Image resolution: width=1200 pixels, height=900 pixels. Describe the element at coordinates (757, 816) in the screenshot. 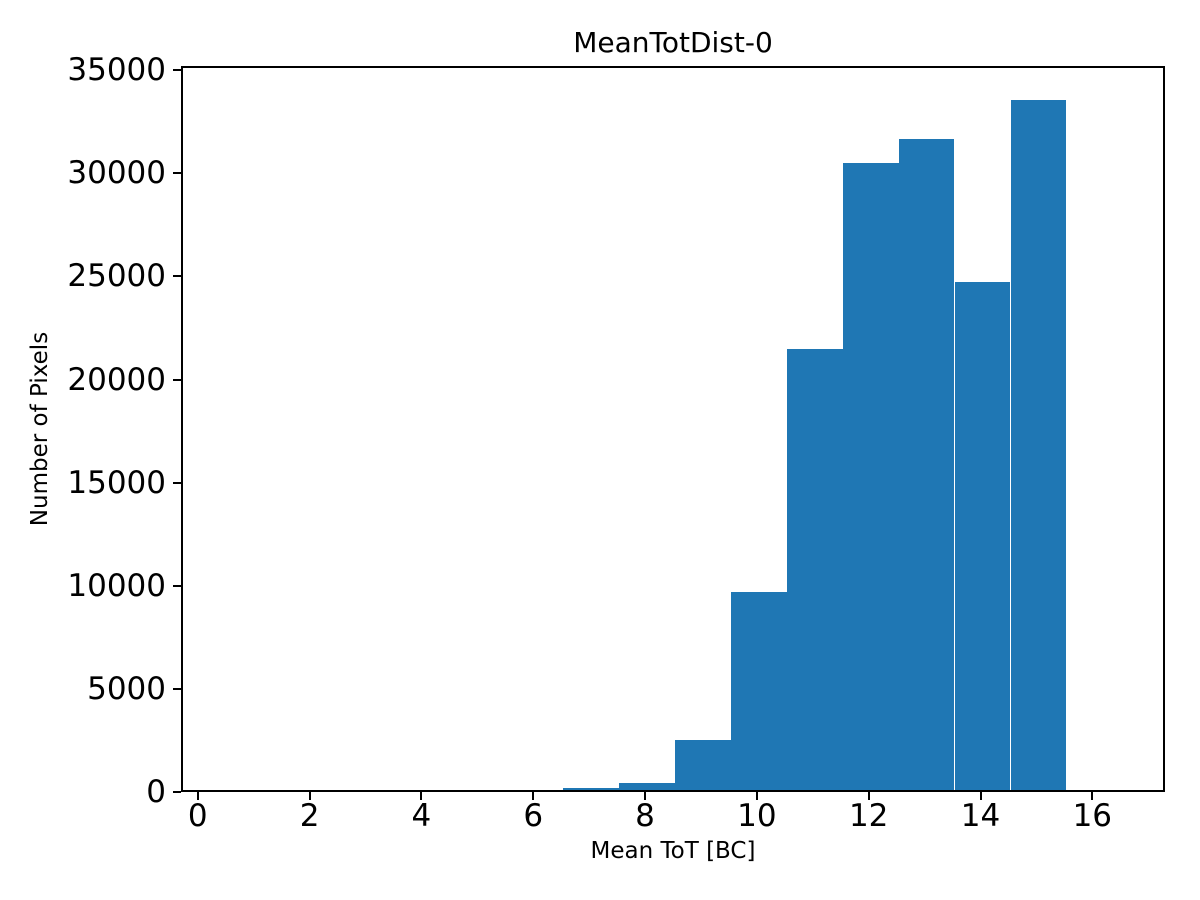

I see `x-tick-label: 10` at that location.